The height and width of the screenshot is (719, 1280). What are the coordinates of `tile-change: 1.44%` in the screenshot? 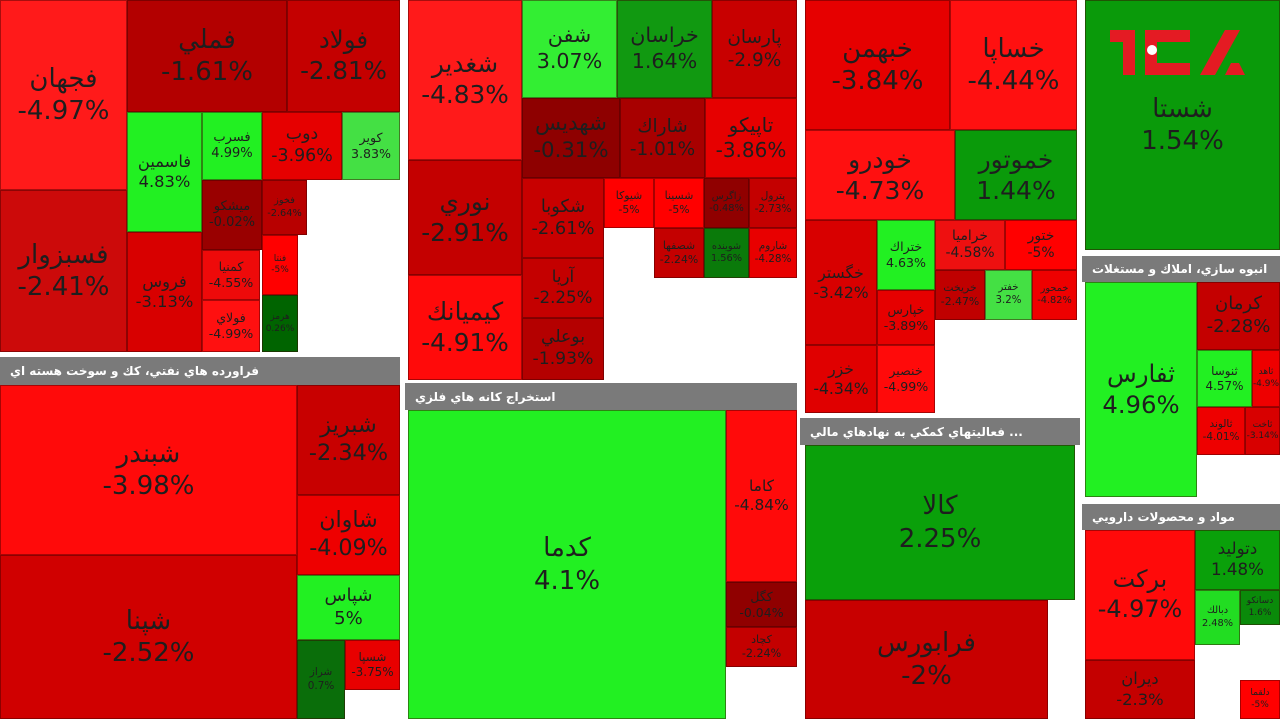 It's located at (1016, 190).